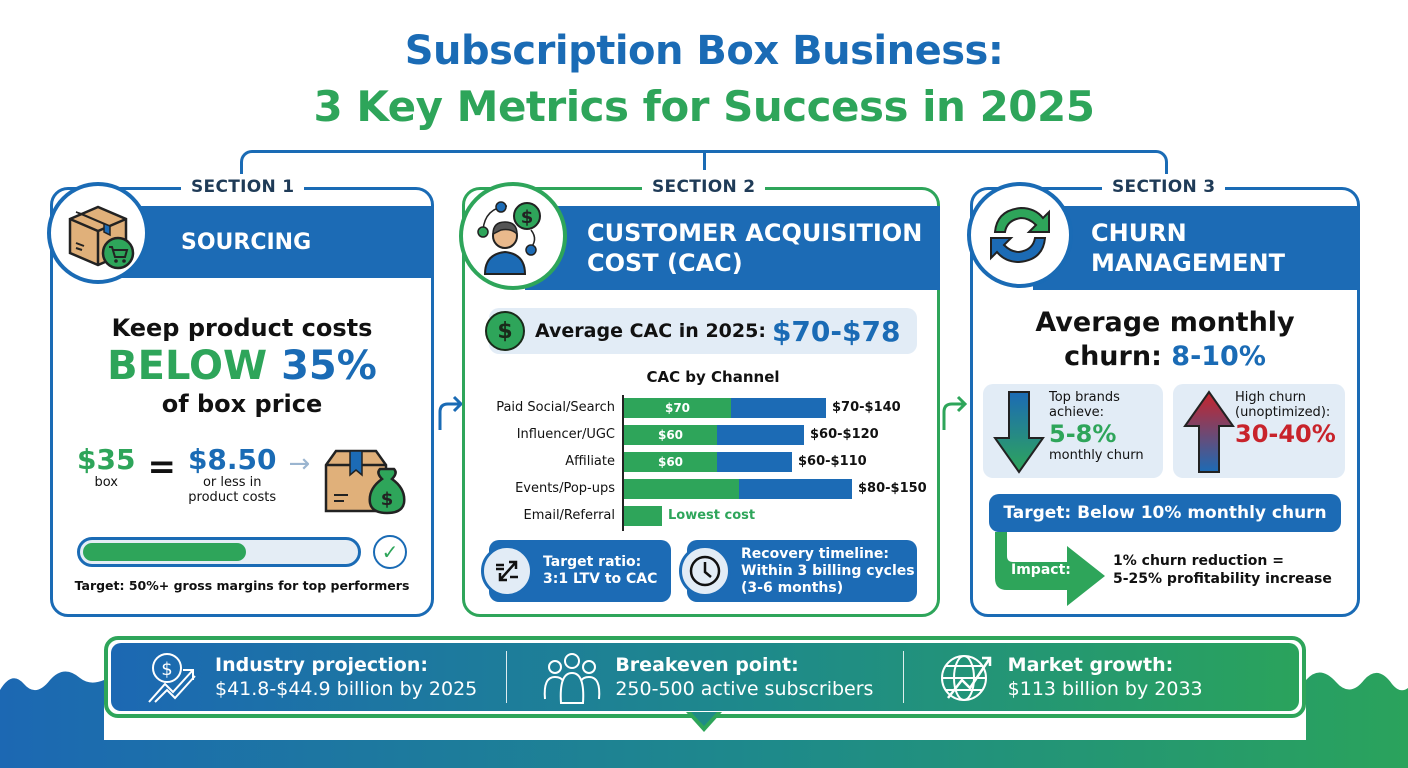  Describe the element at coordinates (1083, 434) in the screenshot. I see `top-brands-churn-value: 5-8%` at that location.